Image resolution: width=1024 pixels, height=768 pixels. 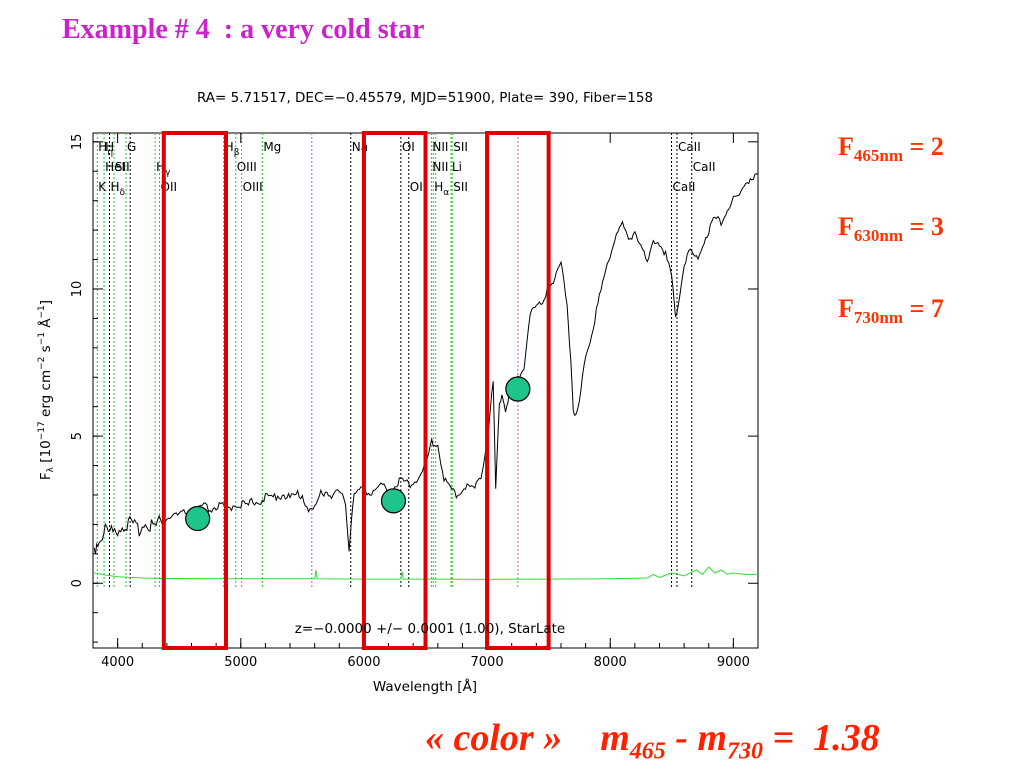 What do you see at coordinates (131, 147) in the screenshot?
I see `line-marker-label: G` at bounding box center [131, 147].